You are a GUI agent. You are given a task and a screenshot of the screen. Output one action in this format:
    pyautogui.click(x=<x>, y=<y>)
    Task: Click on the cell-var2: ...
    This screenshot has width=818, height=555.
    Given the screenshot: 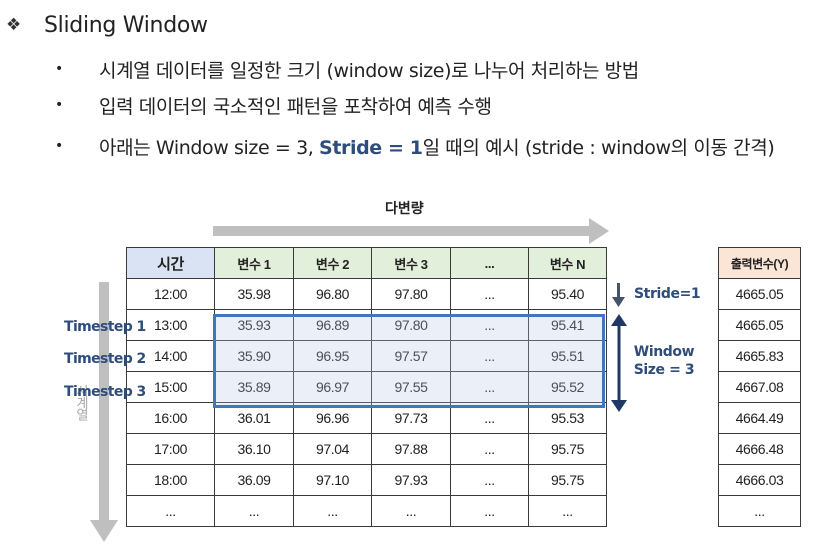 What is the action you would take?
    pyautogui.click(x=332, y=511)
    